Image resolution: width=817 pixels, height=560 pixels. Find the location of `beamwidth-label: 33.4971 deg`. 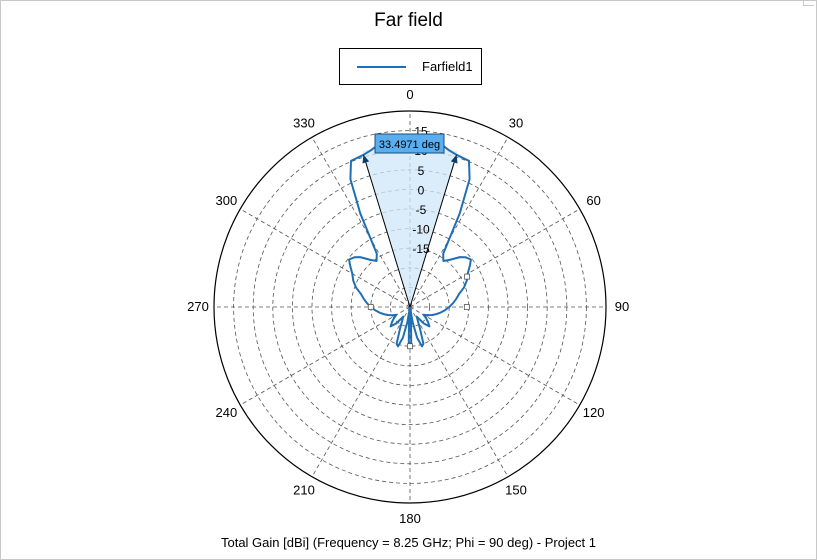

beamwidth-label: 33.4971 deg is located at coordinates (409, 145).